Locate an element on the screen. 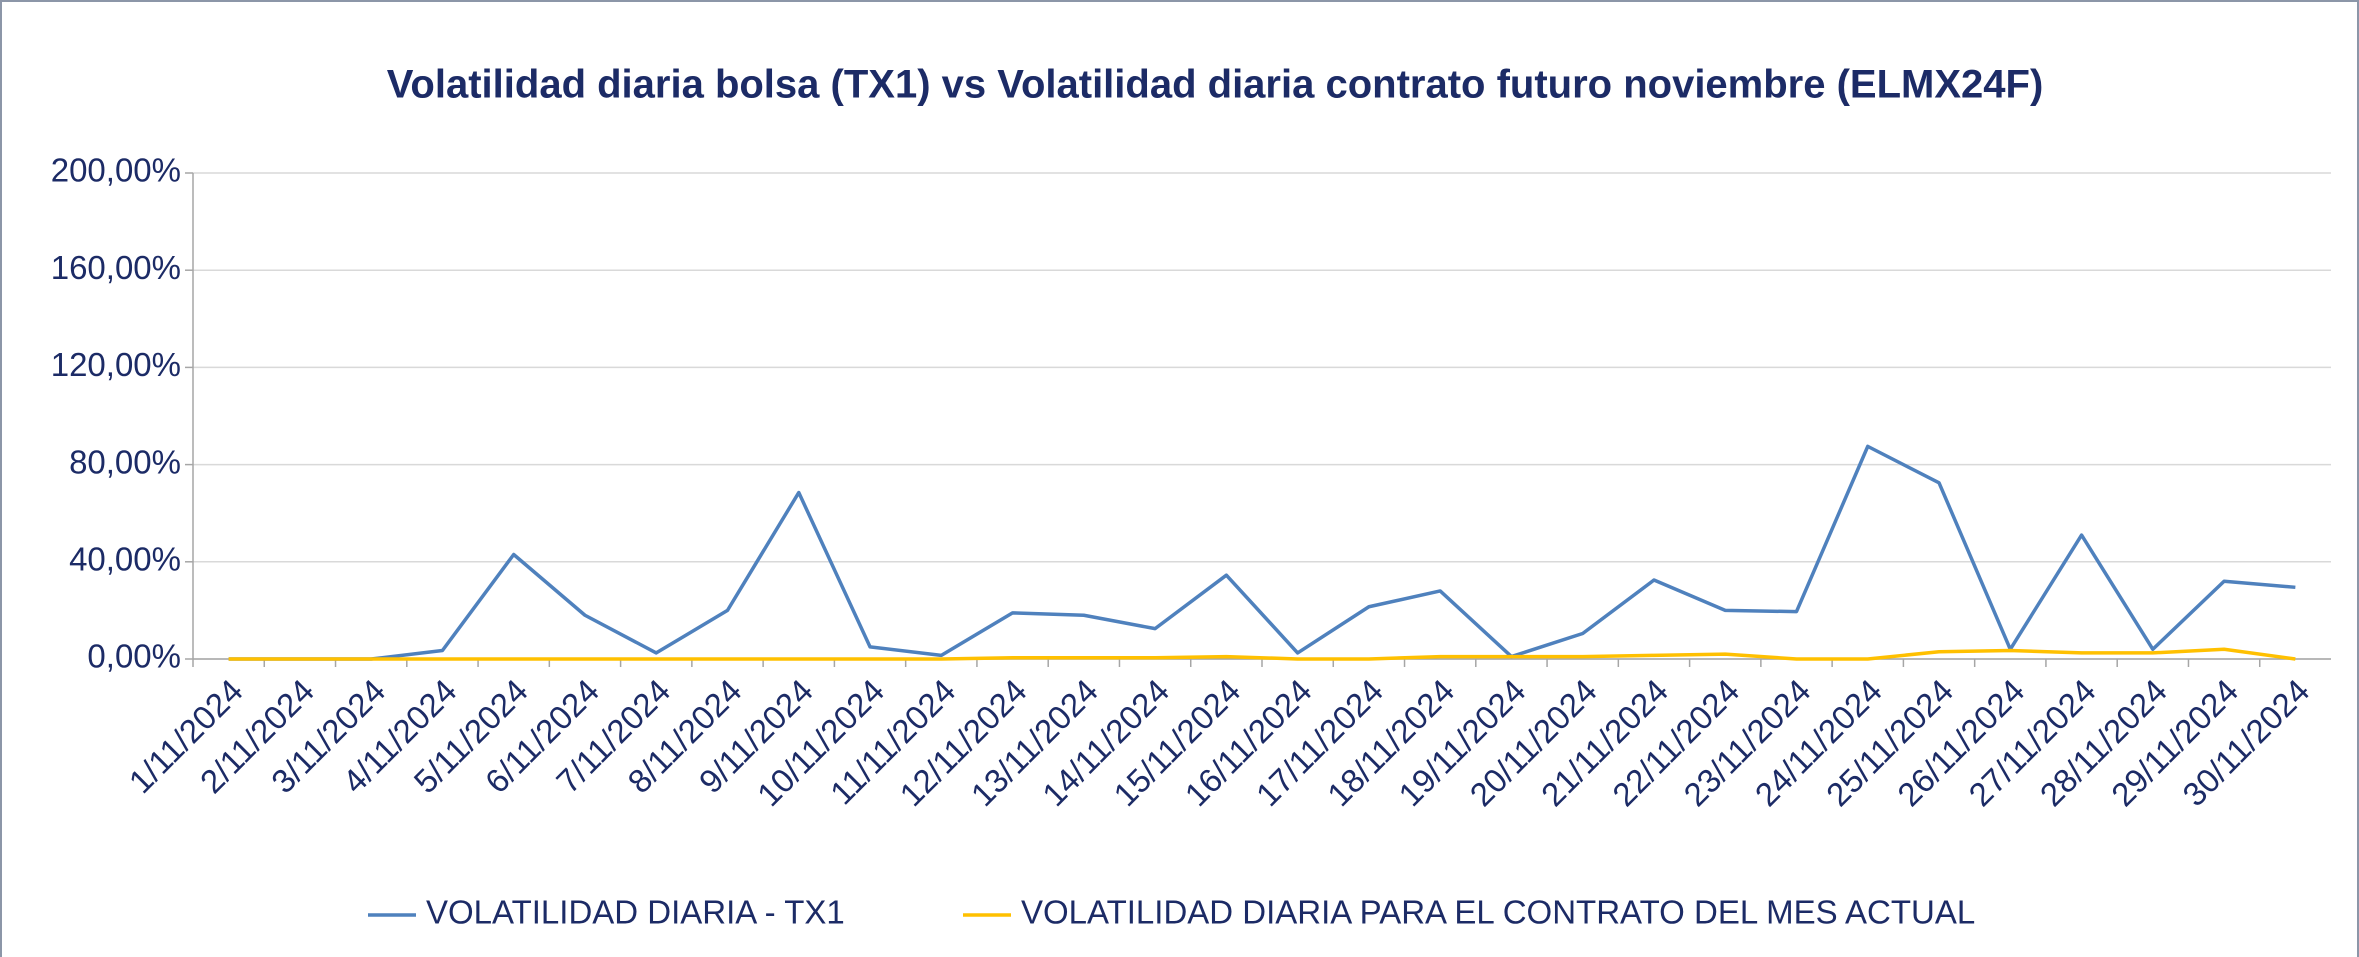  y-tick-label: 80,00% is located at coordinates (125, 461).